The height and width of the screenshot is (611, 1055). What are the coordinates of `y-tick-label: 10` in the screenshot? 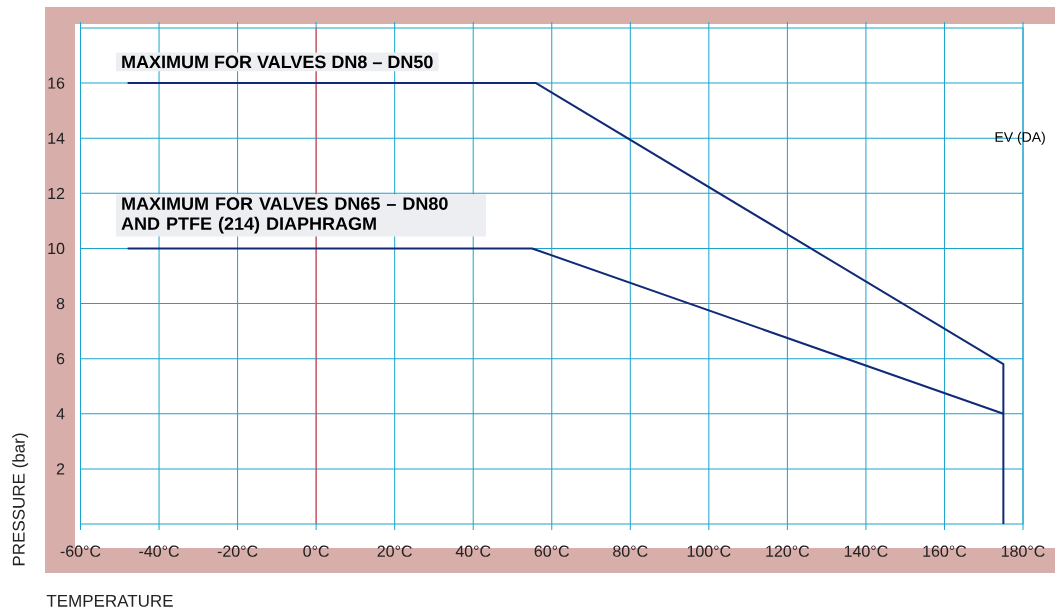 It's located at (56, 248).